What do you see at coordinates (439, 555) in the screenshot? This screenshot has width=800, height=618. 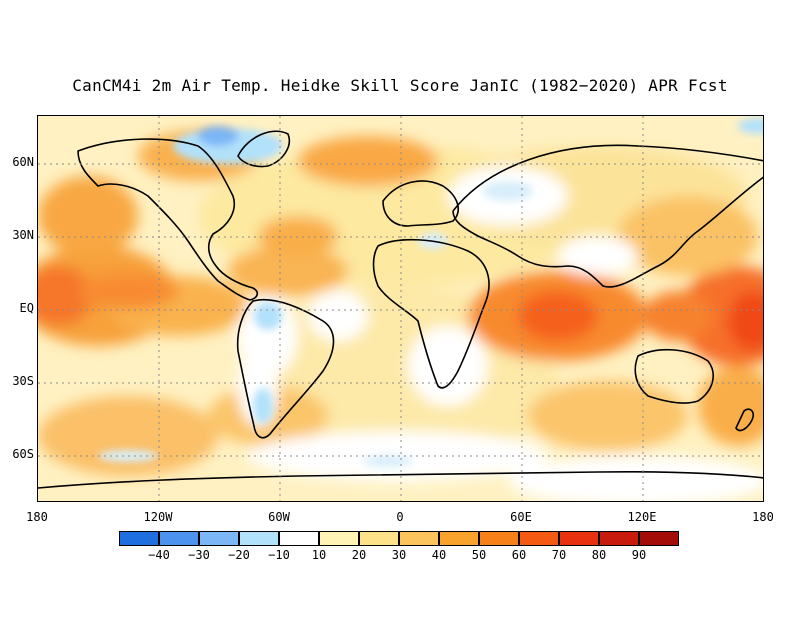 I see `colorbar-label: 40` at bounding box center [439, 555].